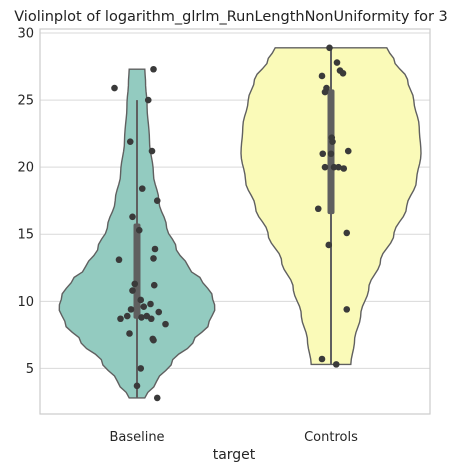 This screenshot has width=463, height=473. Describe the element at coordinates (25, 302) in the screenshot. I see `y-tick-label: 10` at that location.